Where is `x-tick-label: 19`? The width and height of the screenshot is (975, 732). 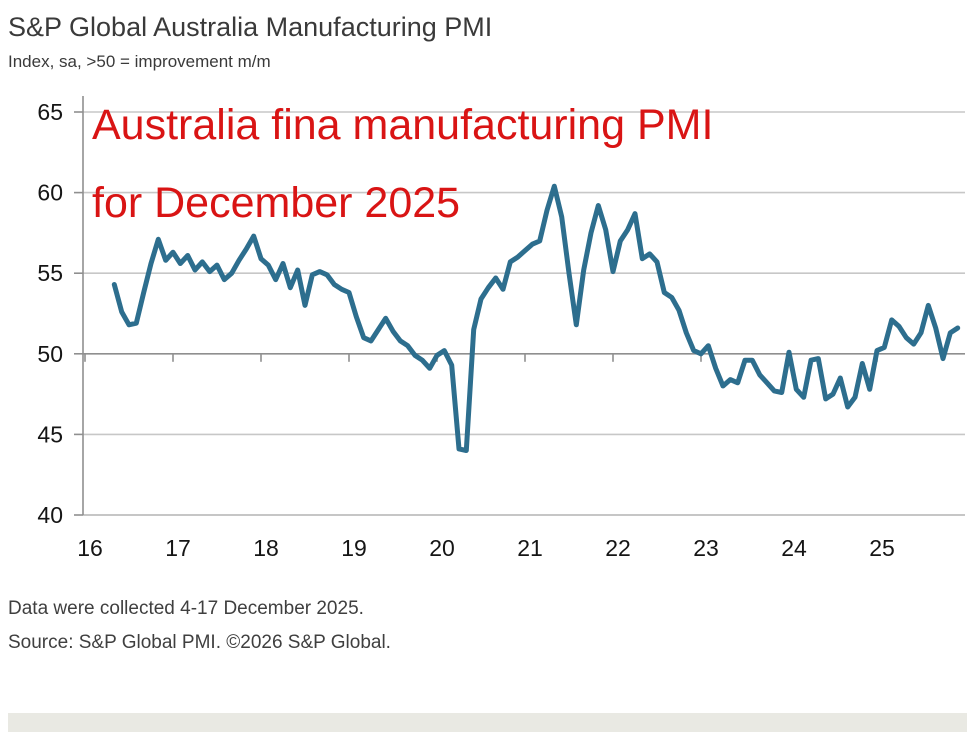
x-tick-label: 19 is located at coordinates (354, 548).